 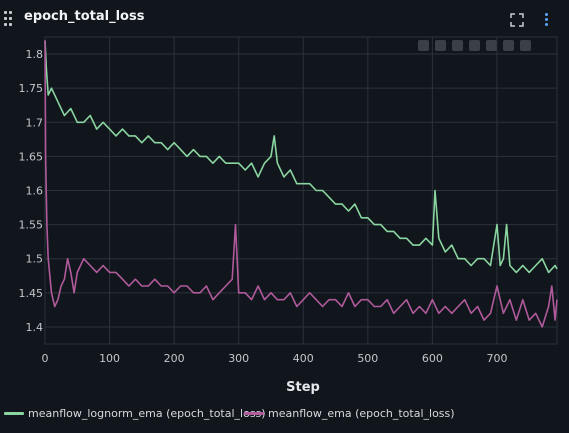 What do you see at coordinates (84, 16) in the screenshot?
I see `panel-title: epoch_total_loss` at bounding box center [84, 16].